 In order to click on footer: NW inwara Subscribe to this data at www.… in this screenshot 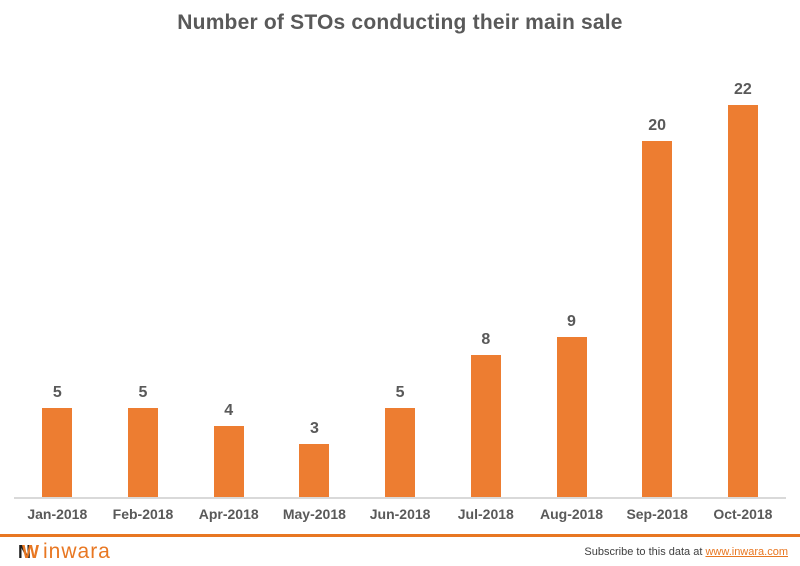, I will do `click(400, 551)`.